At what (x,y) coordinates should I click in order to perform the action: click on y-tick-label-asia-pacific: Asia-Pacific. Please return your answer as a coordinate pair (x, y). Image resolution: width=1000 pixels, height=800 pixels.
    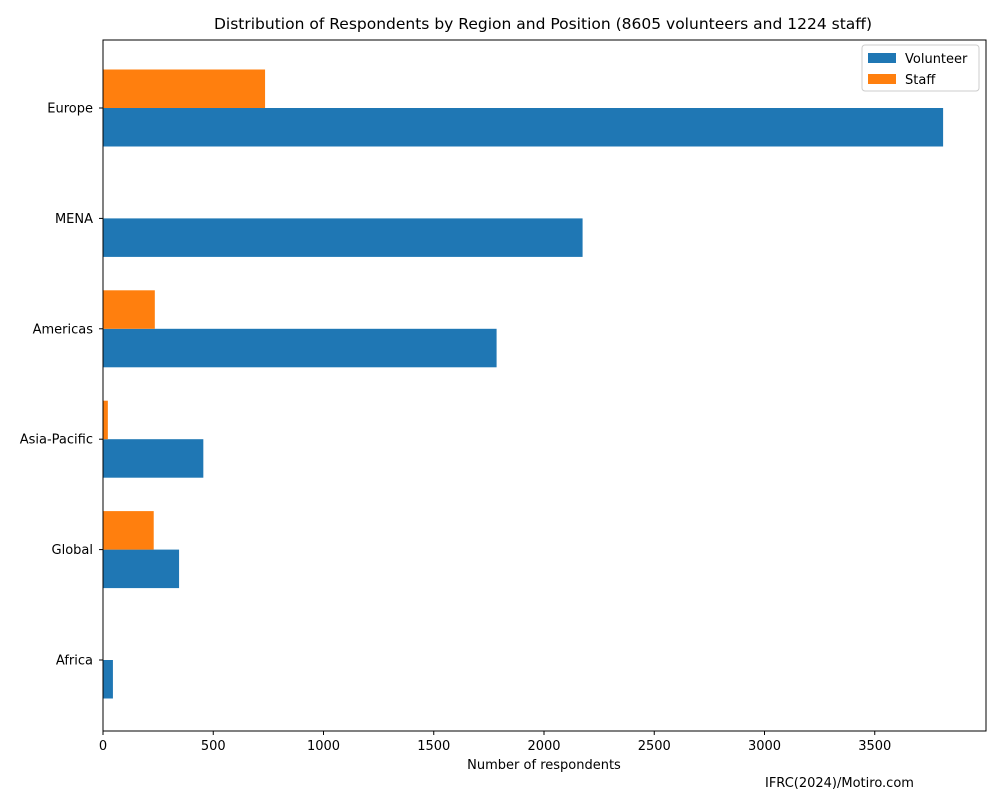
    Looking at the image, I should click on (56, 440).